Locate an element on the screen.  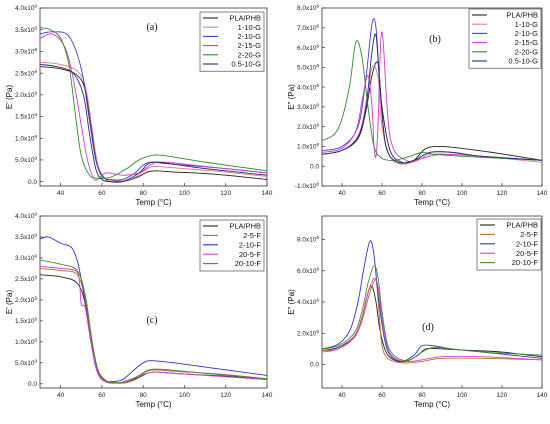
y-tick-label: 4.0x10⁸ is located at coordinates (308, 87).